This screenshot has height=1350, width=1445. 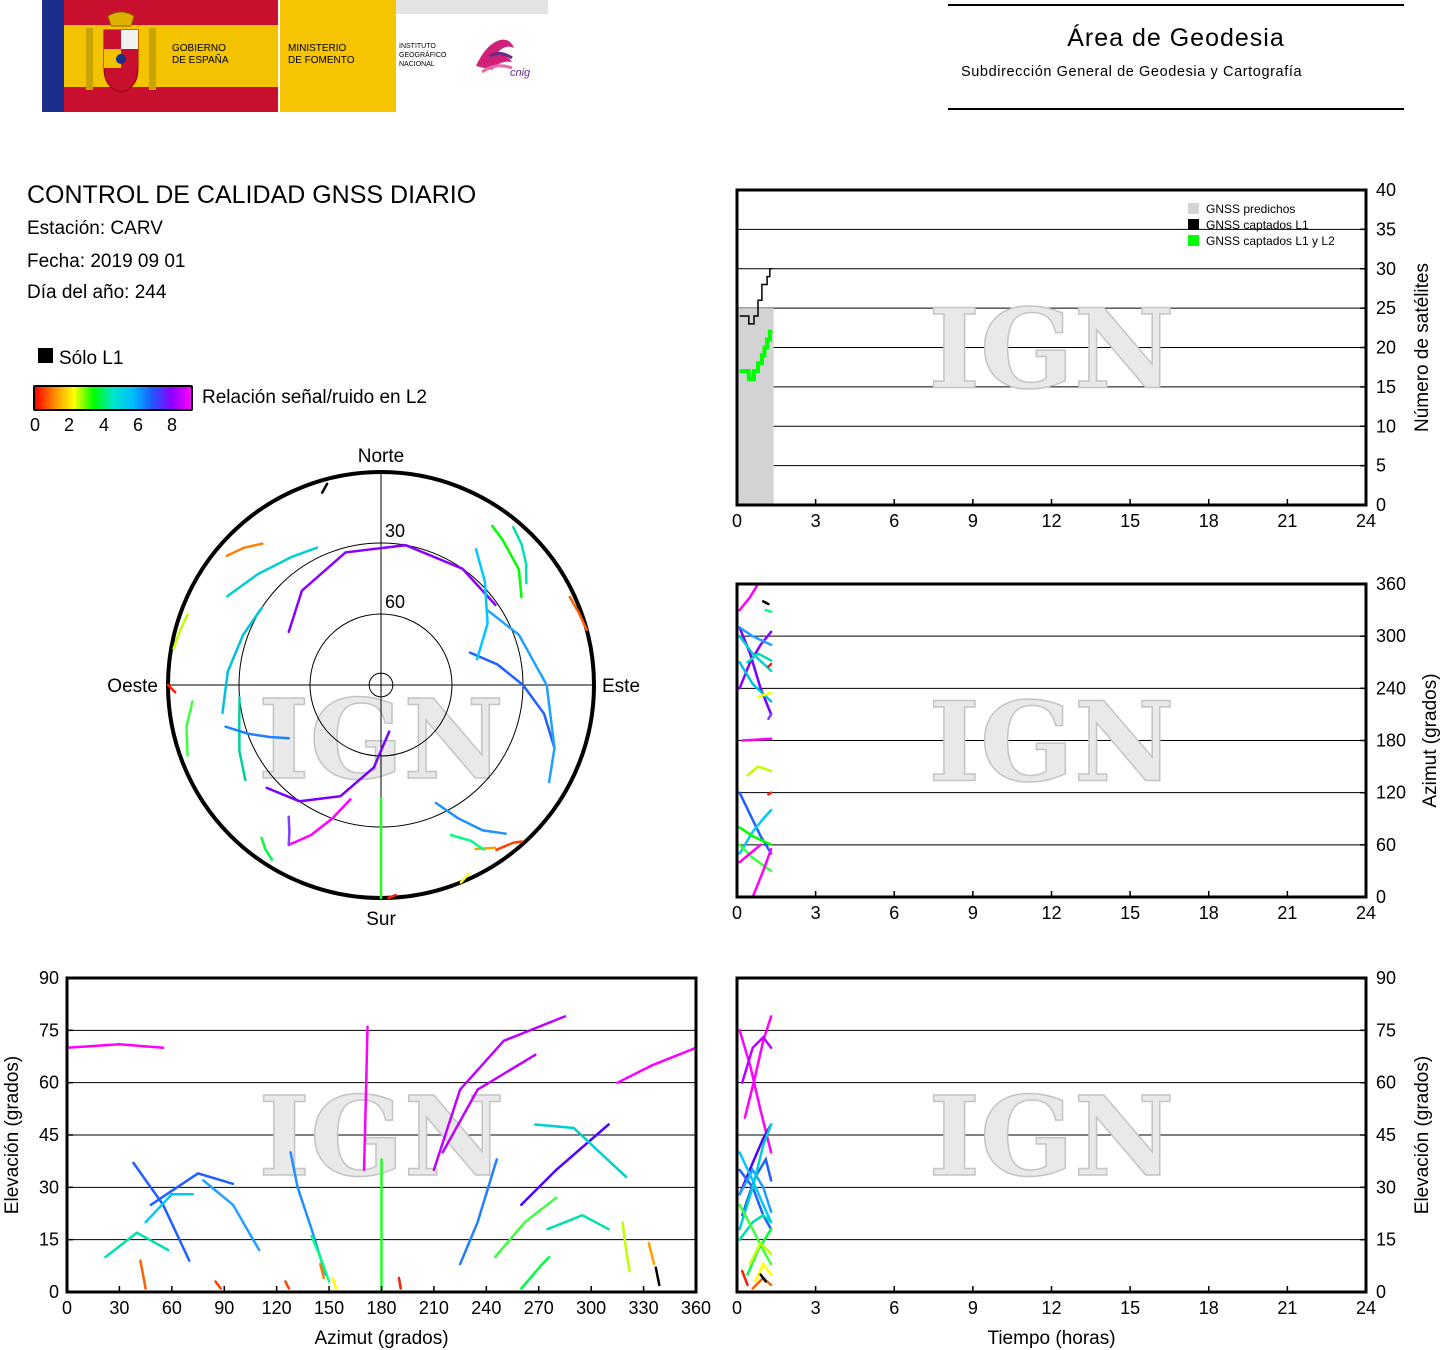 I want to click on x-tick-label: 90, so click(x=224, y=1308).